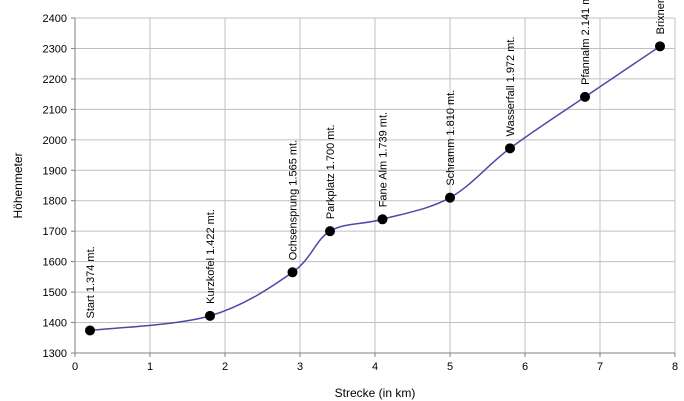 This screenshot has height=401, width=684. What do you see at coordinates (55, 171) in the screenshot?
I see `y-tick-label: 1900` at bounding box center [55, 171].